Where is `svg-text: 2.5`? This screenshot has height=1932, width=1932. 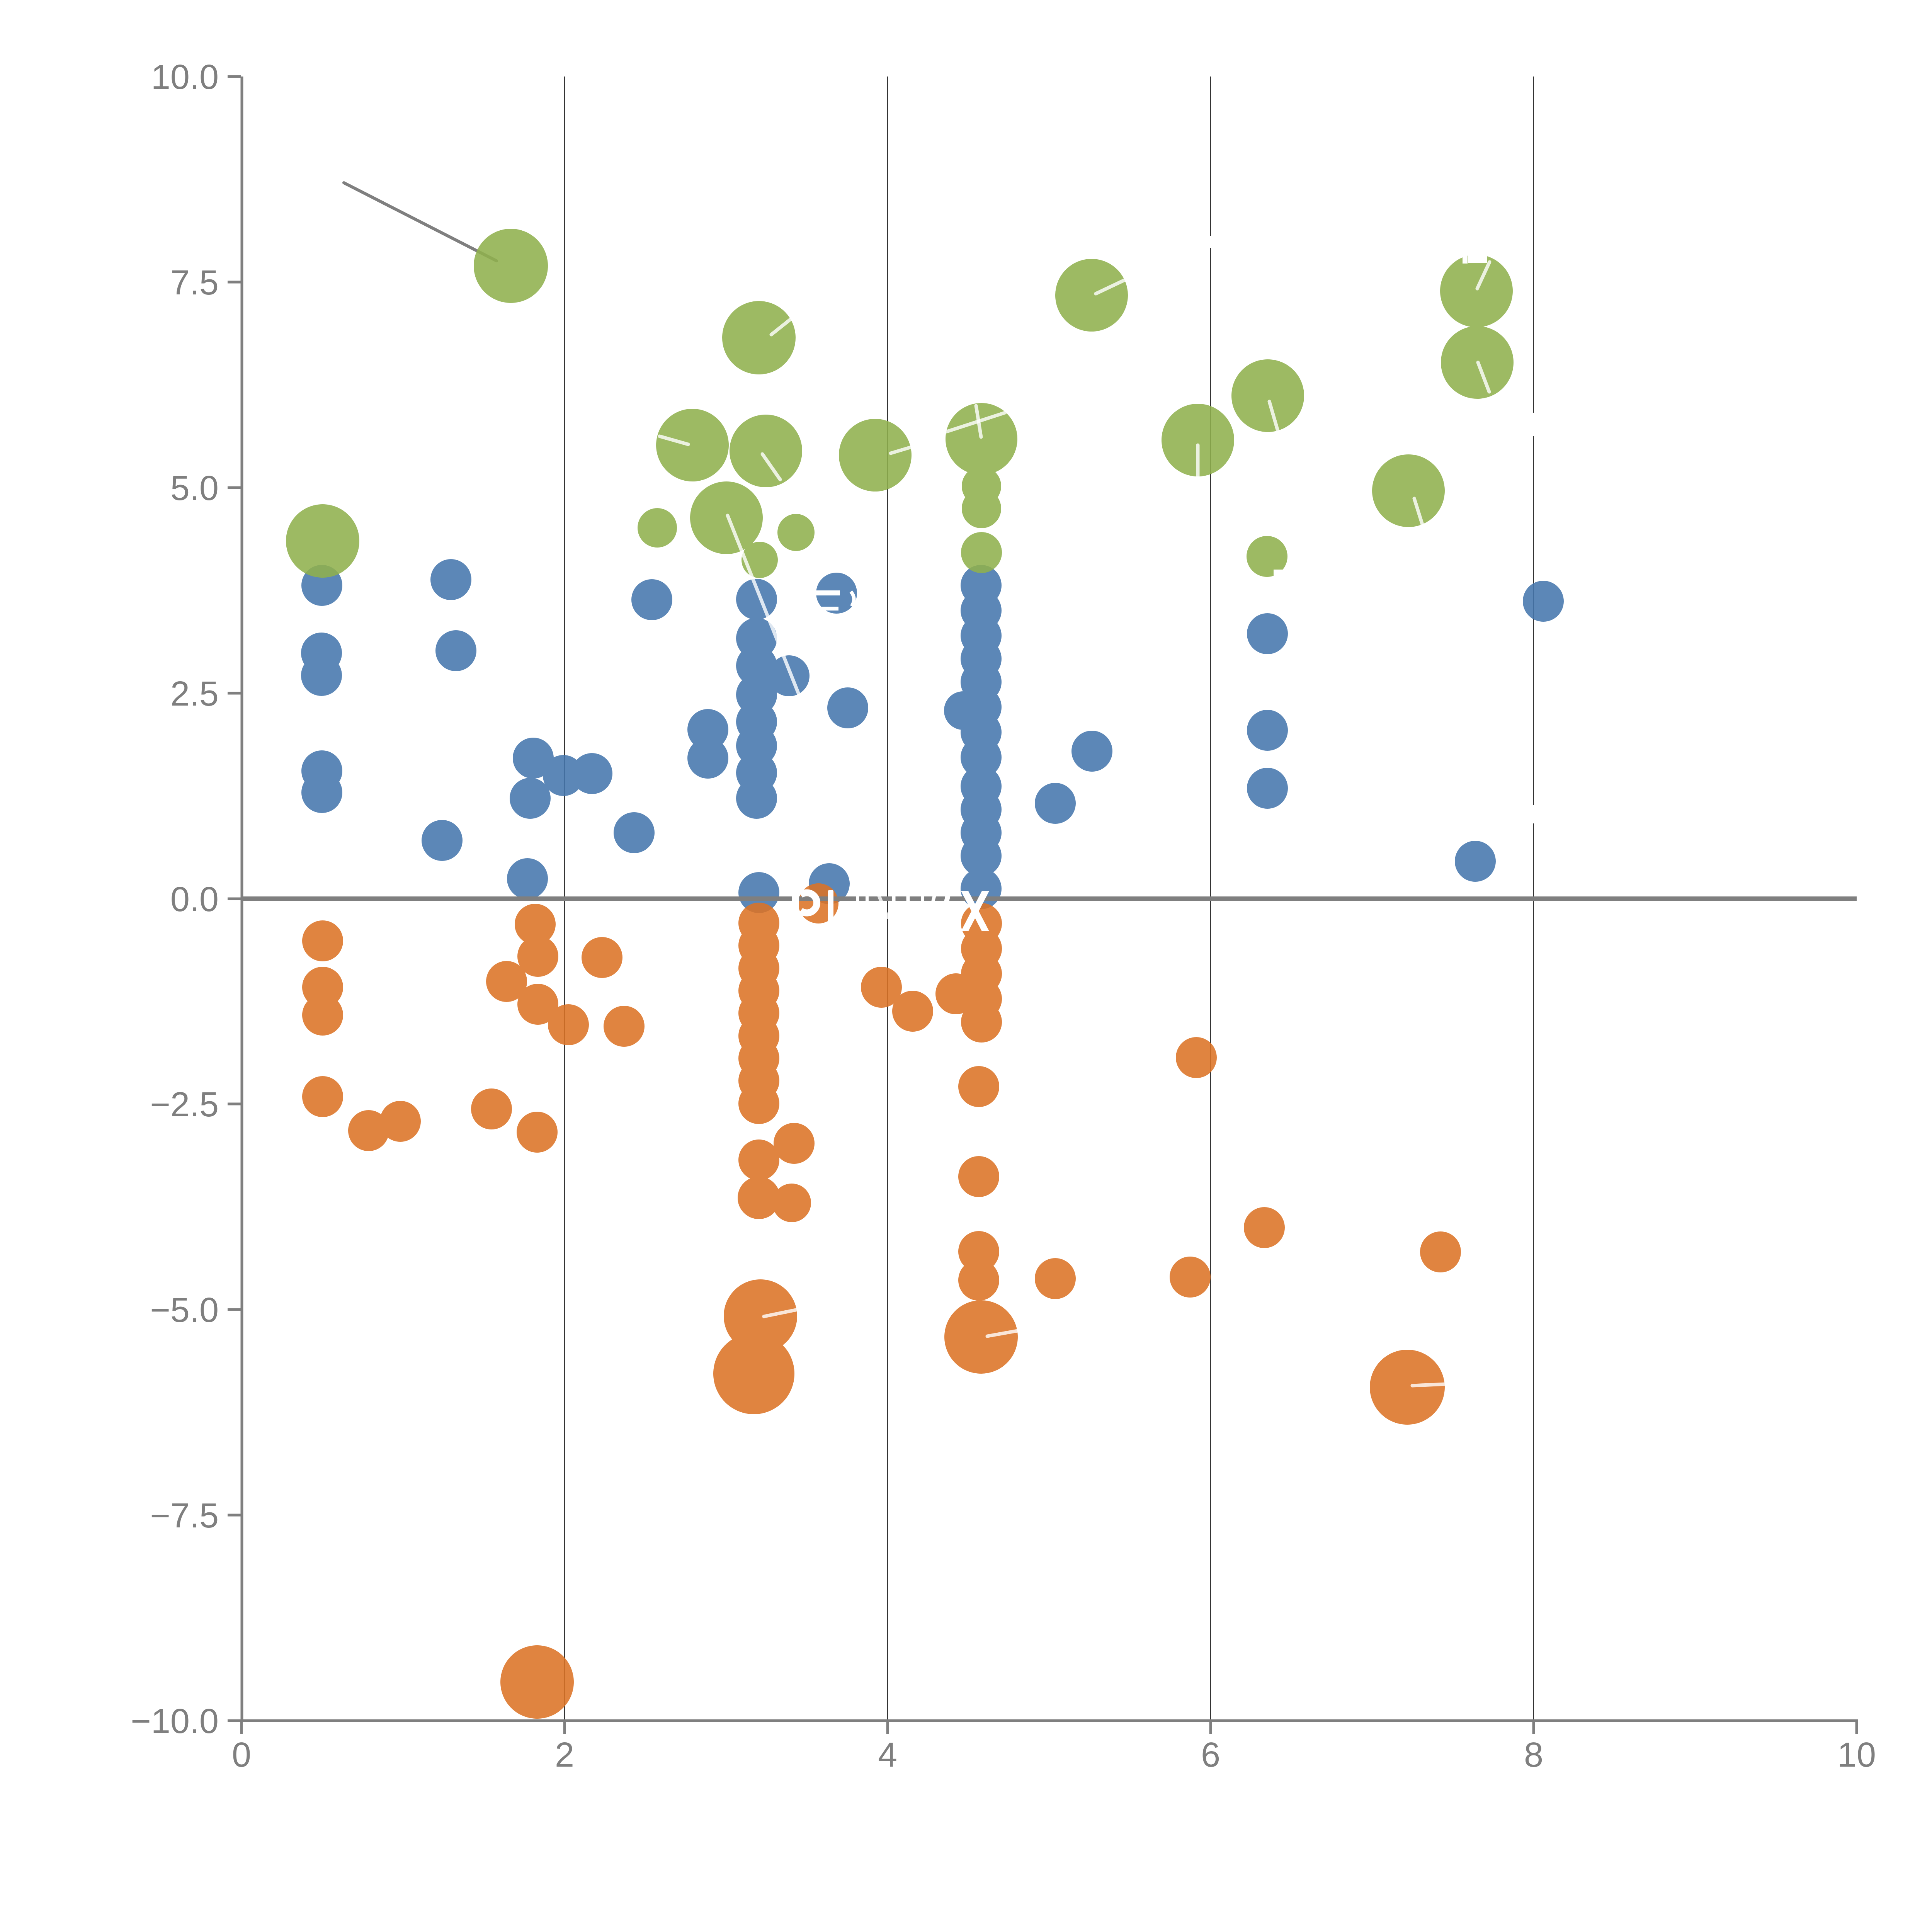 svg-text: 2.5 is located at coordinates (194, 694).